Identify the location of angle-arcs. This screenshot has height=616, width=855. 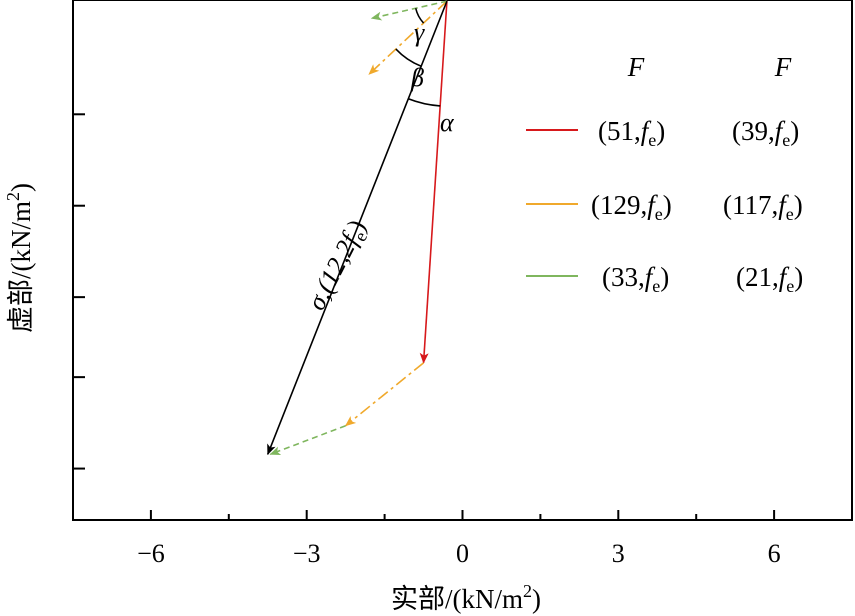
(418, 57).